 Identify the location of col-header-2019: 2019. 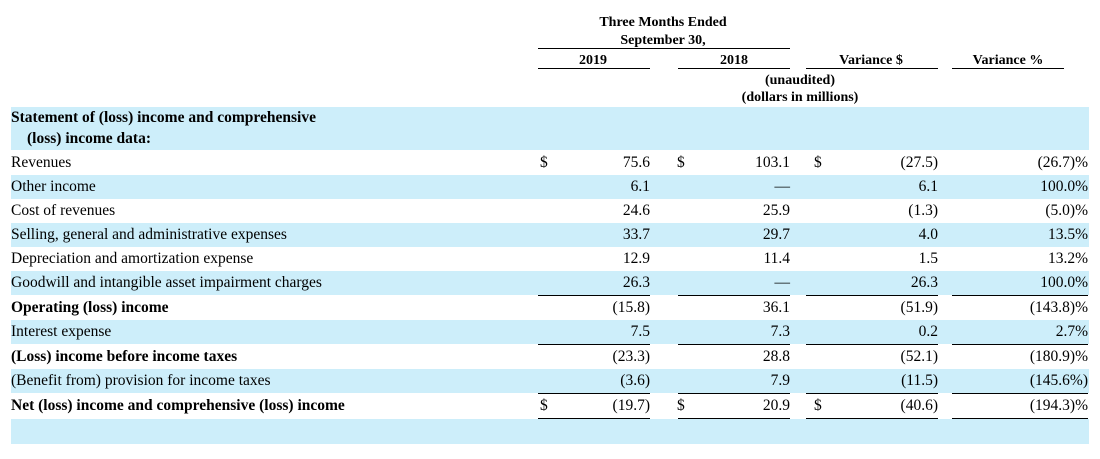
(593, 60).